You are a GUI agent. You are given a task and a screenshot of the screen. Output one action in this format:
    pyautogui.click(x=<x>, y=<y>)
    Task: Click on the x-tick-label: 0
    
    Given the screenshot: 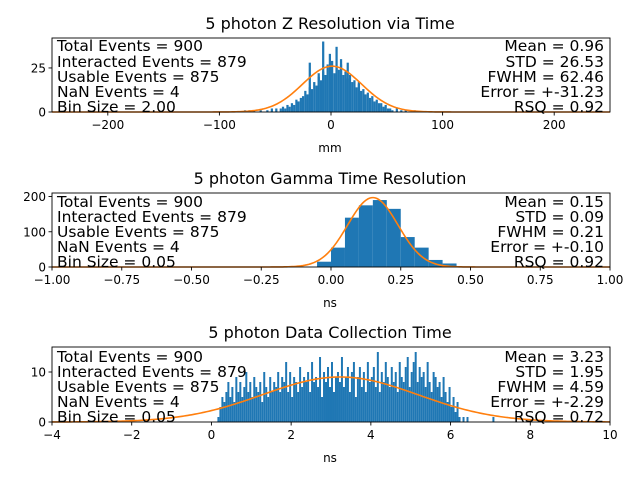 What is the action you would take?
    pyautogui.click(x=331, y=125)
    